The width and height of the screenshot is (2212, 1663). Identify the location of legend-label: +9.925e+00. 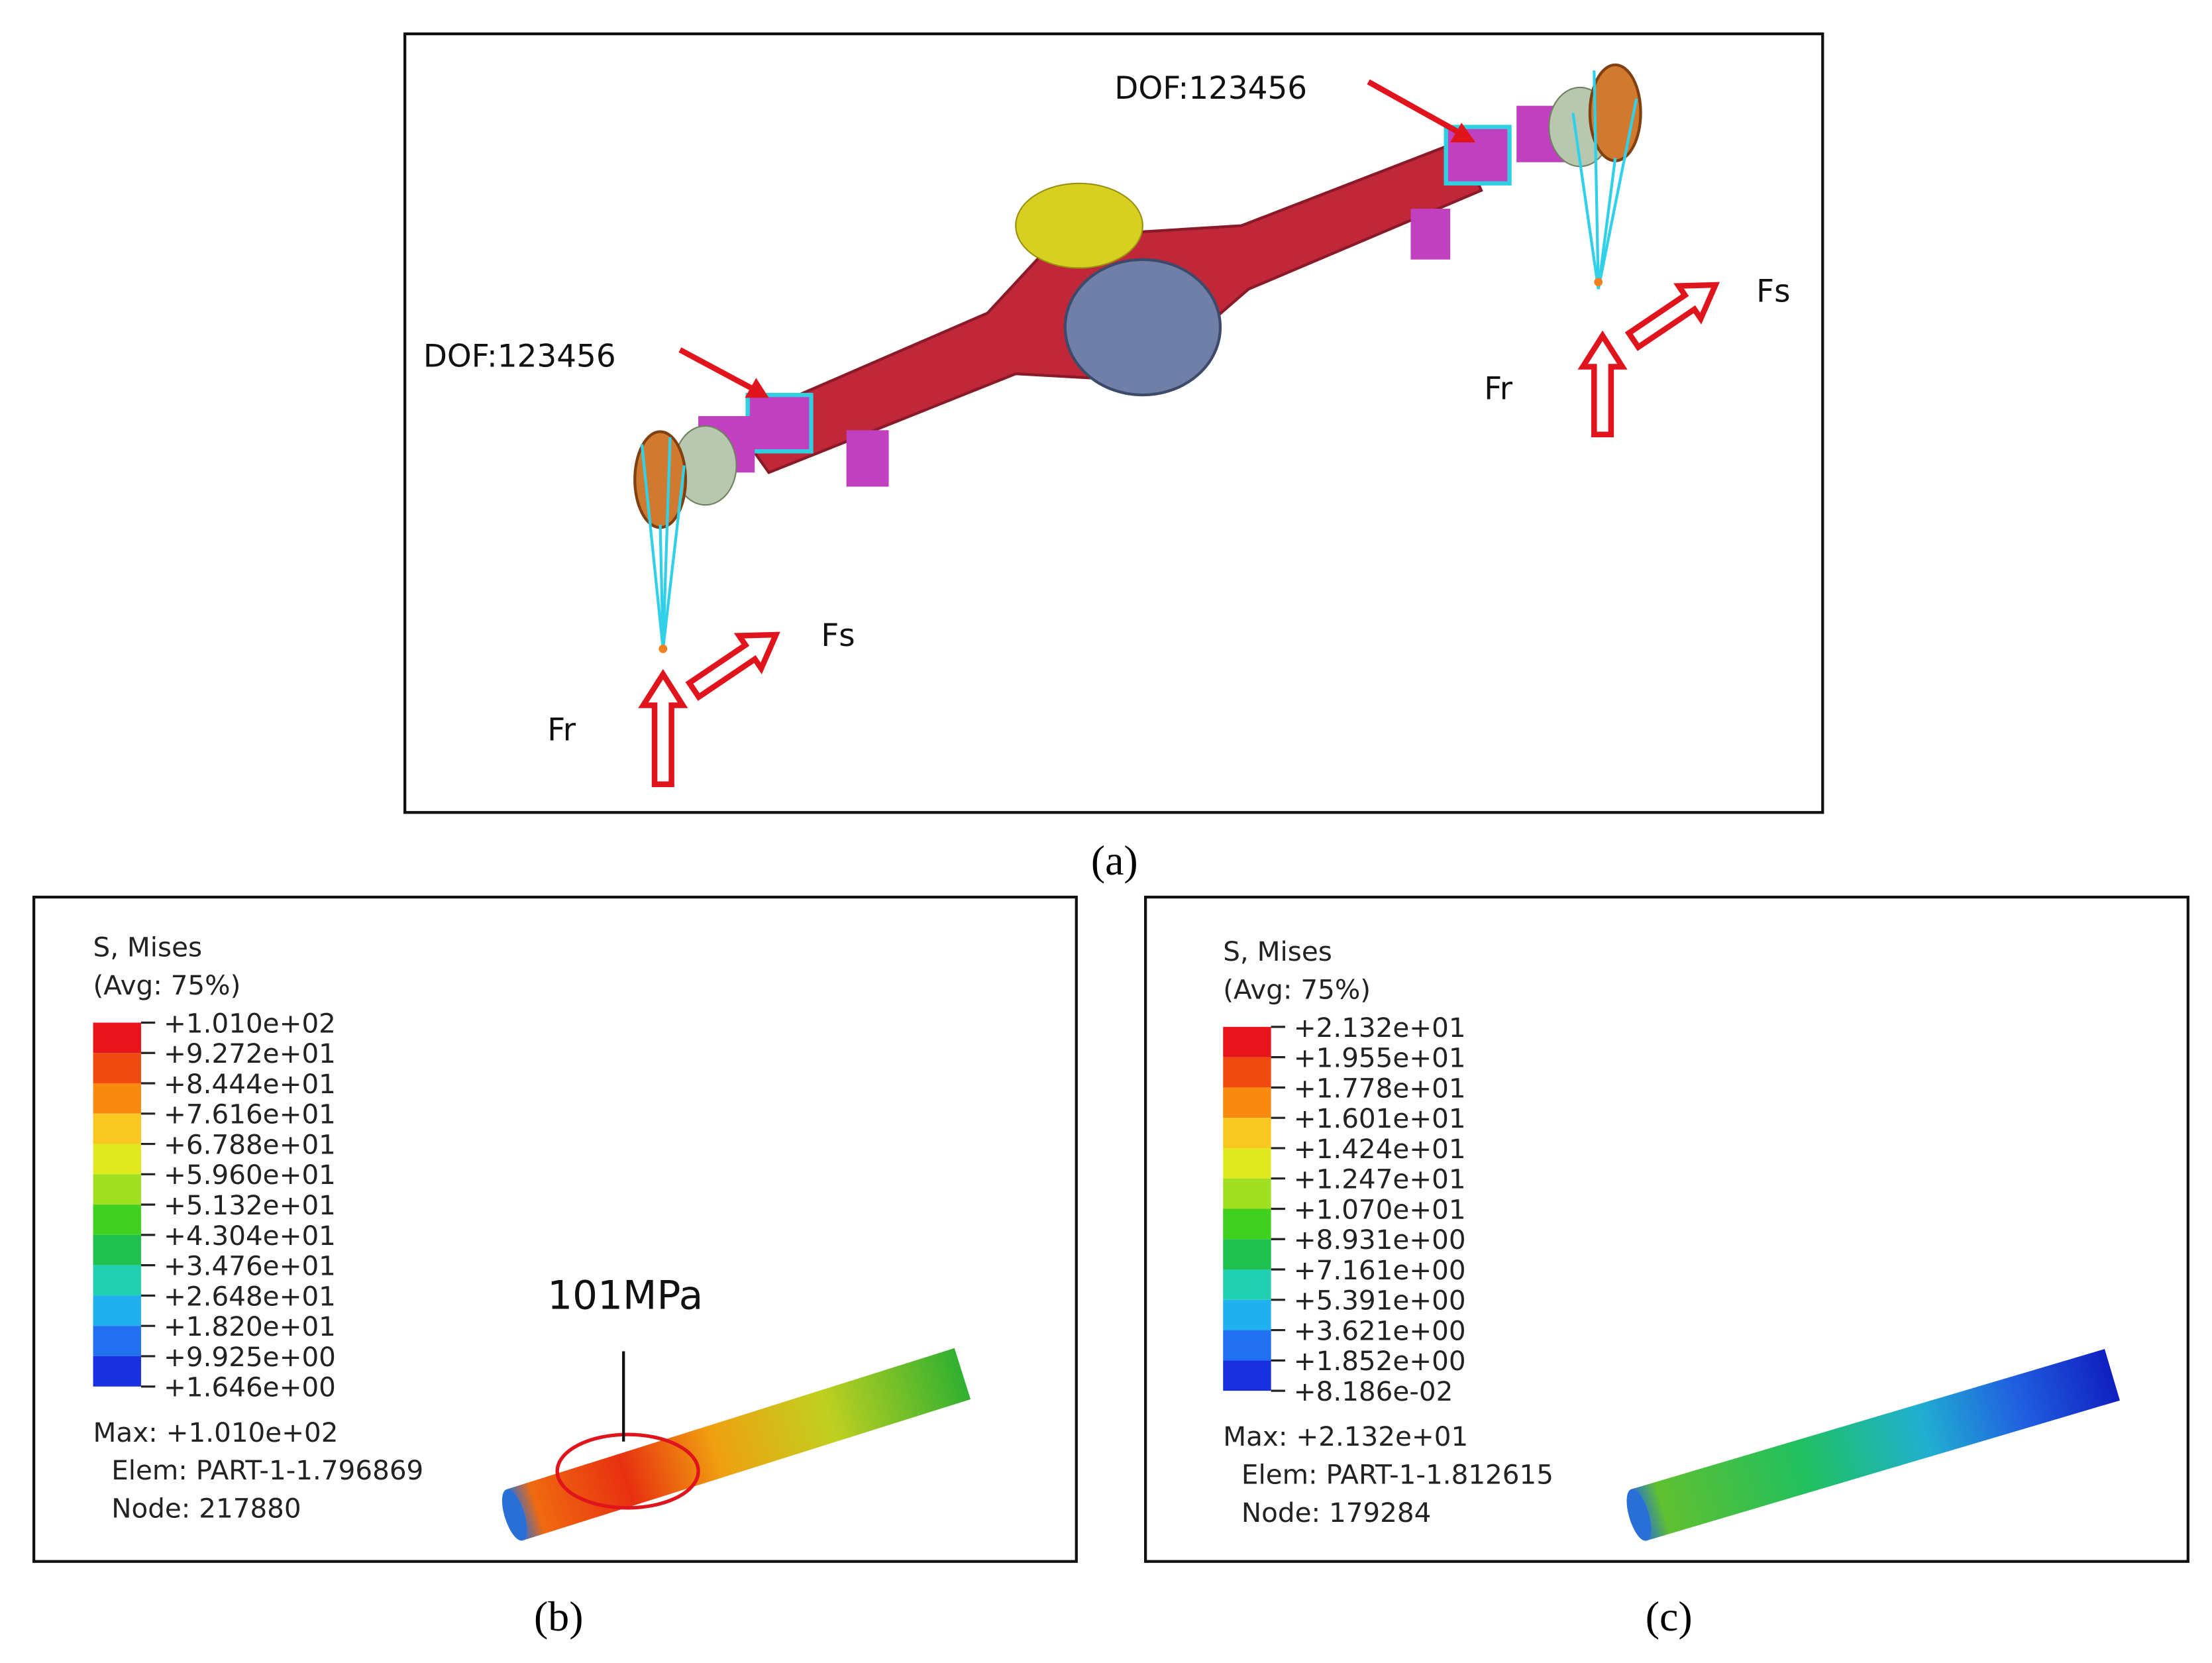
(250, 1357).